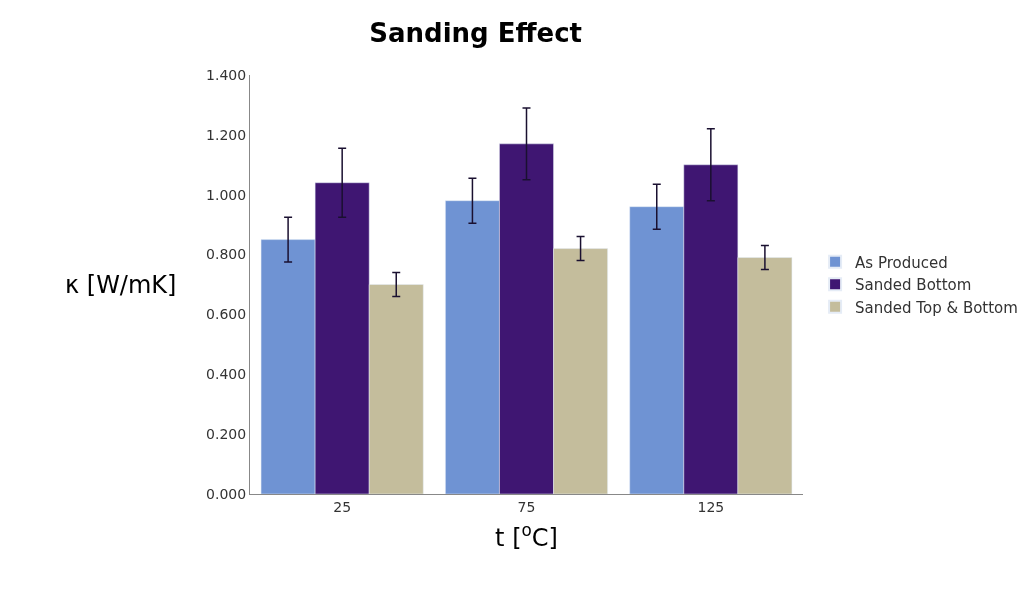  I want to click on chart-title: Sanding Effect, so click(476, 32).